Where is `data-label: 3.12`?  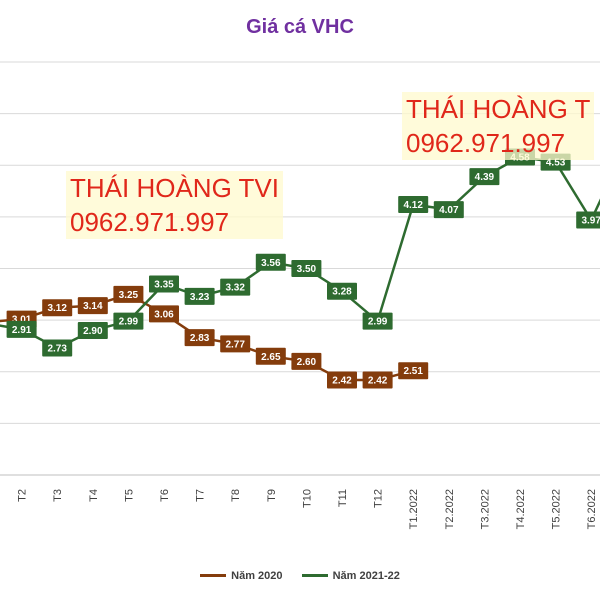 data-label: 3.12 is located at coordinates (57, 308).